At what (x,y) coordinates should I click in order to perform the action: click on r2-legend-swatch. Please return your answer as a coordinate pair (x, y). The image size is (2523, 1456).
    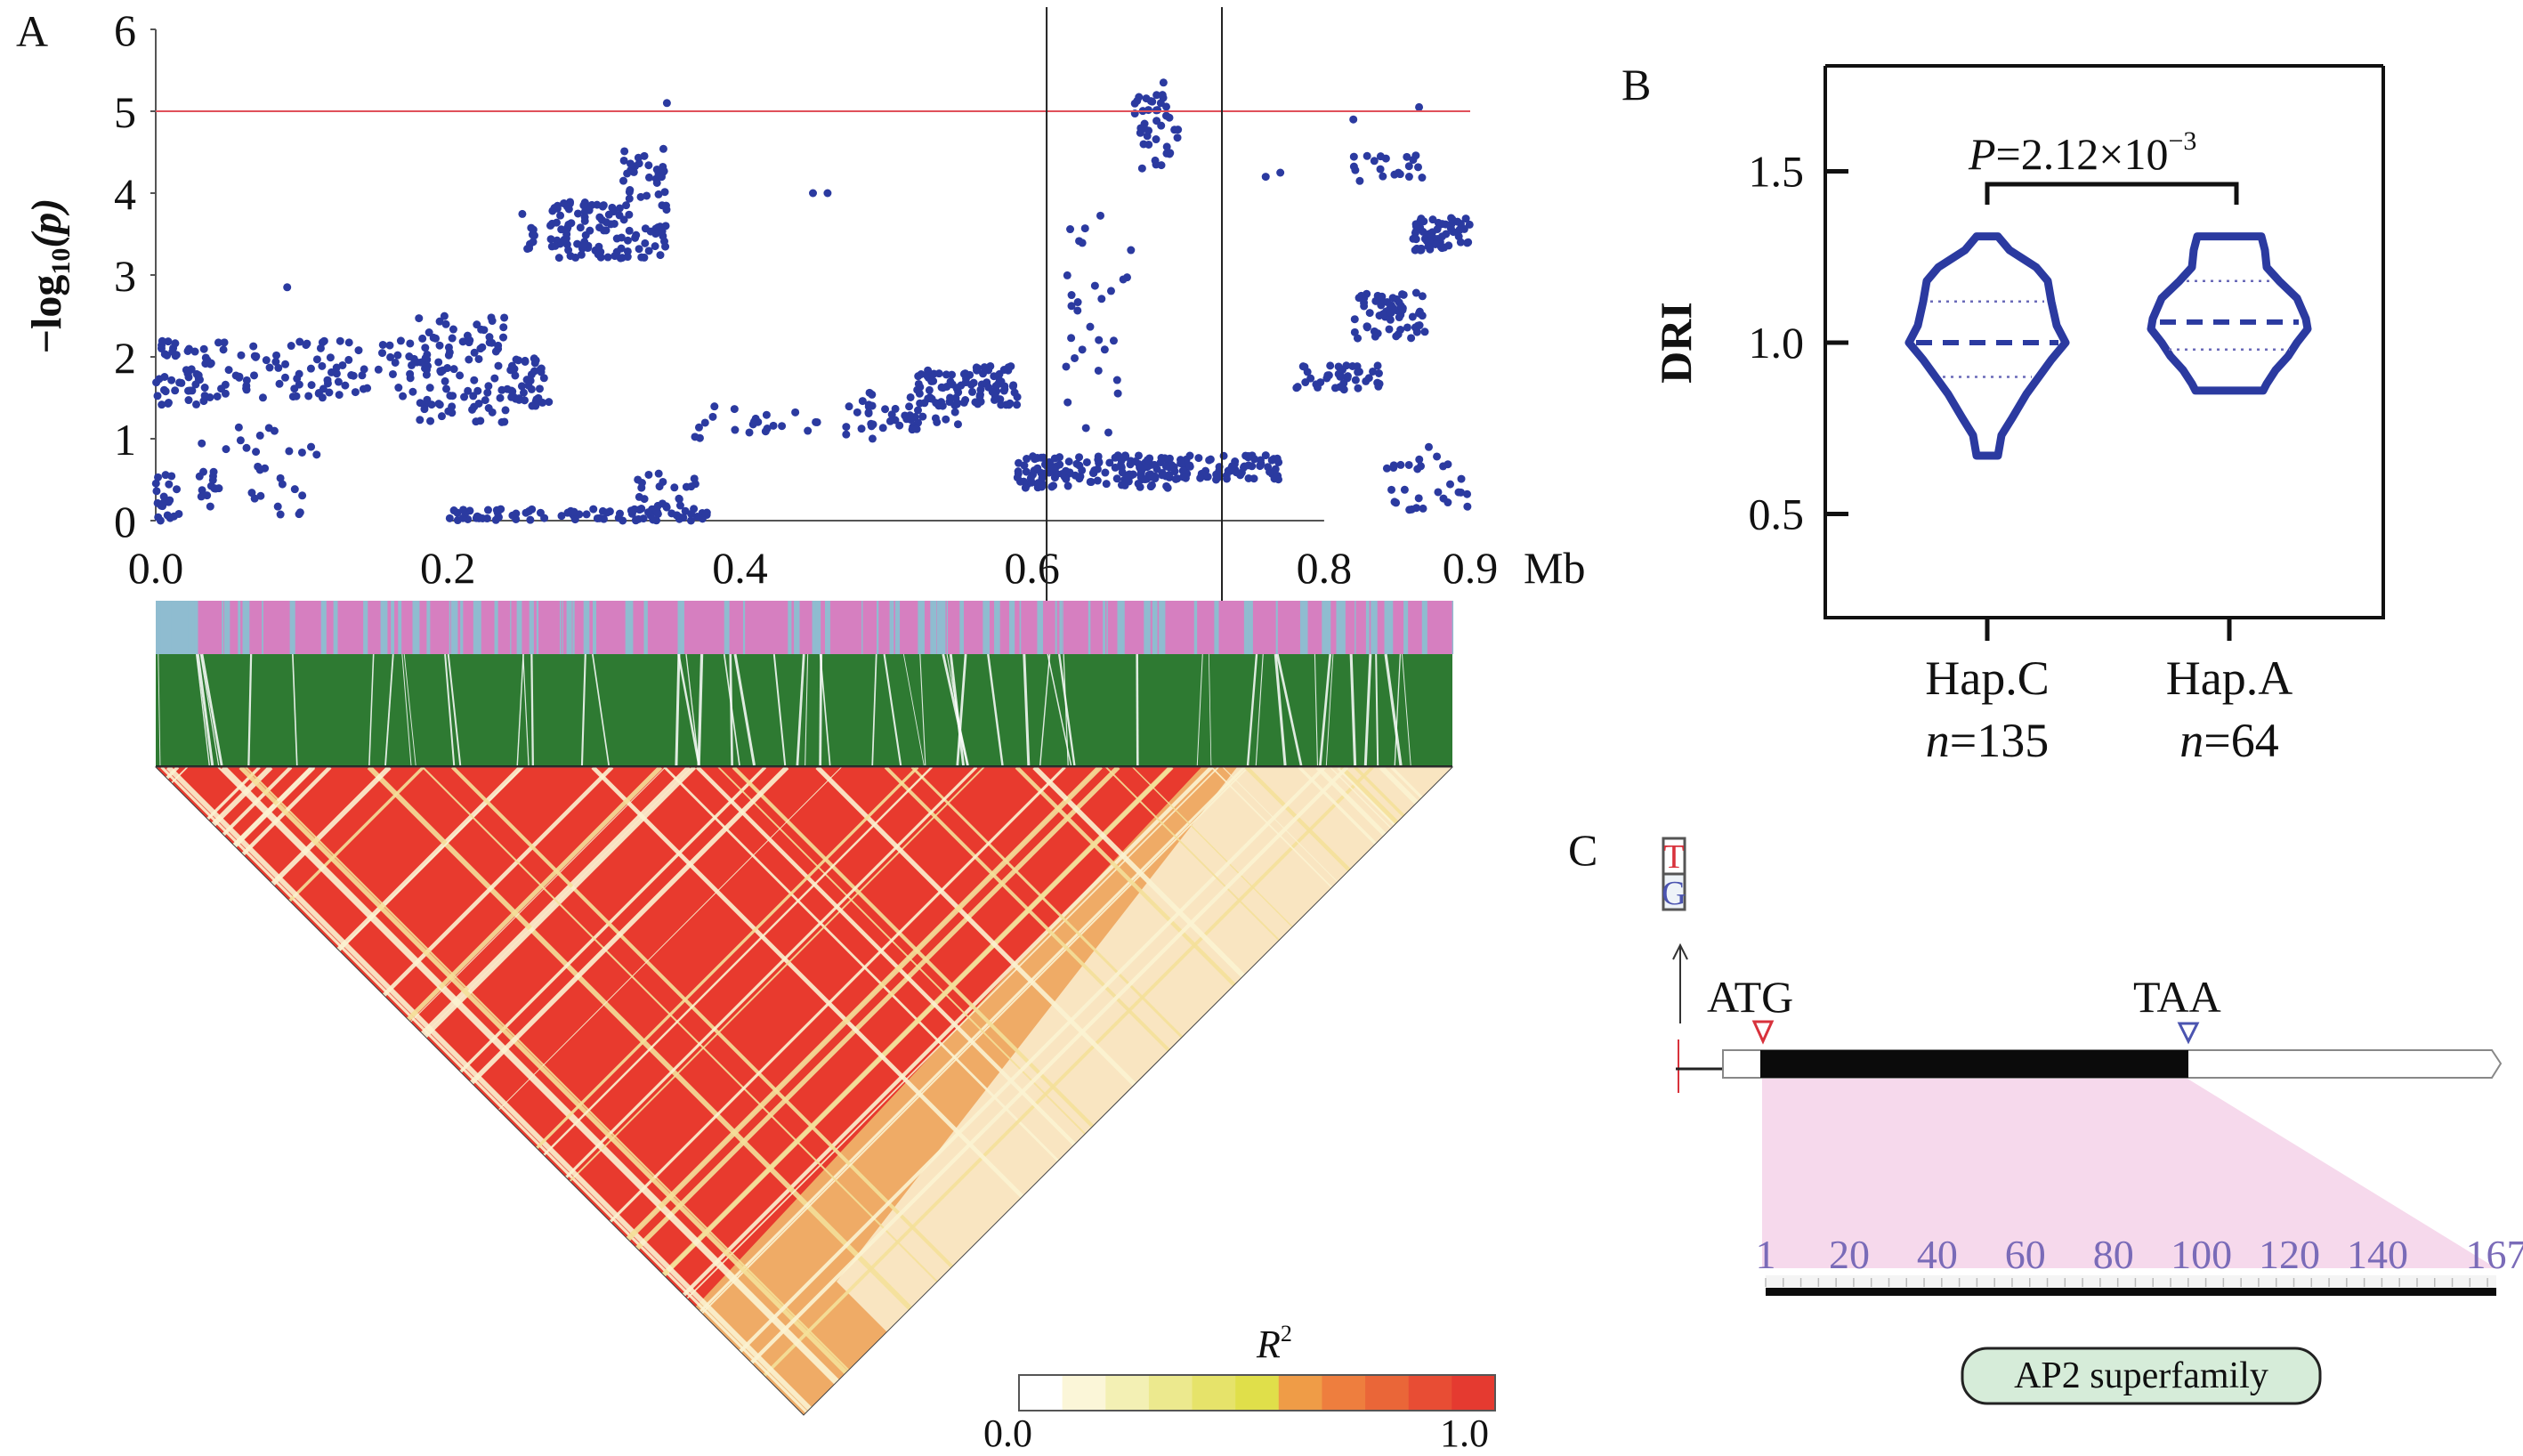
    Looking at the image, I should click on (1214, 1393).